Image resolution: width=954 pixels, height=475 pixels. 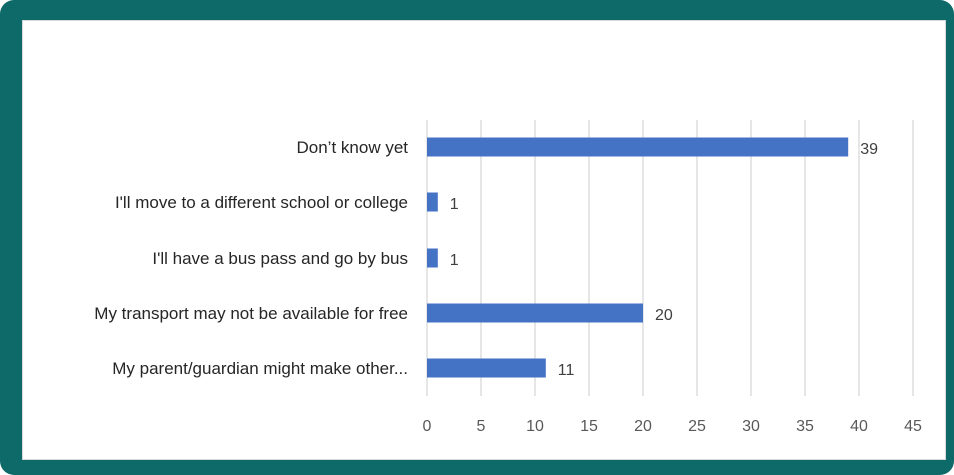 What do you see at coordinates (805, 426) in the screenshot?
I see `x-tick-label: 35` at bounding box center [805, 426].